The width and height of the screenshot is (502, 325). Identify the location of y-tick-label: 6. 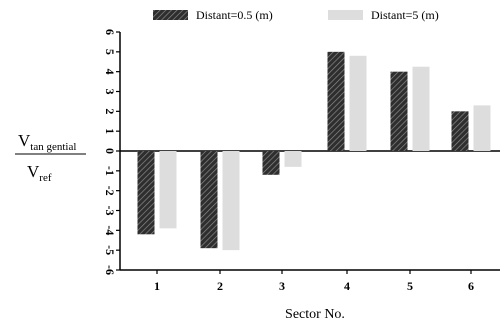
(110, 32).